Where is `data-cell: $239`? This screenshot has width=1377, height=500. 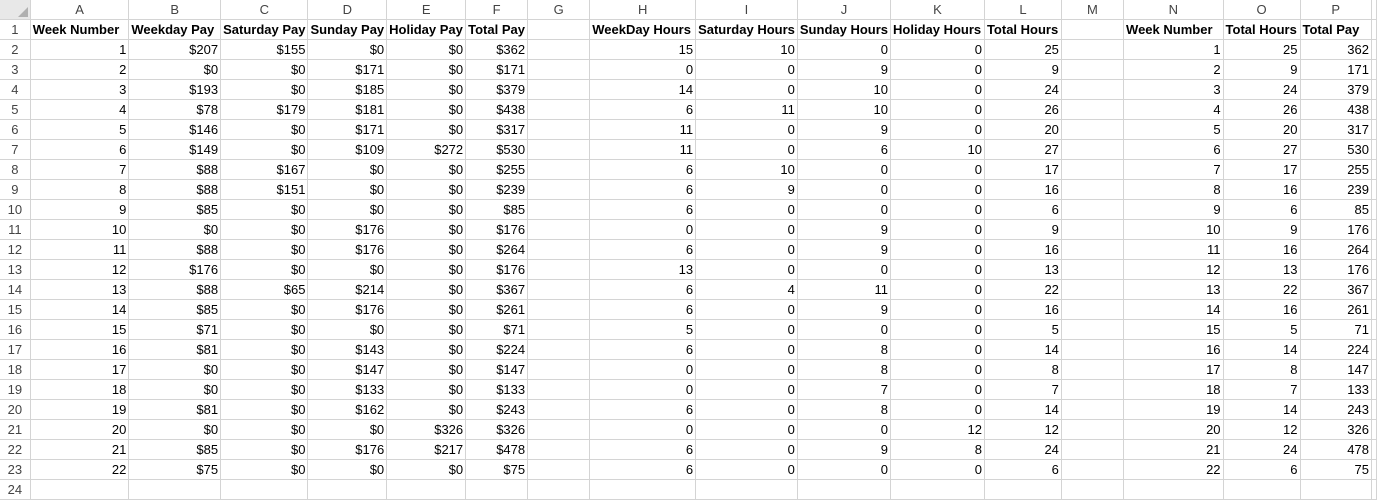
data-cell: $239 is located at coordinates (497, 189).